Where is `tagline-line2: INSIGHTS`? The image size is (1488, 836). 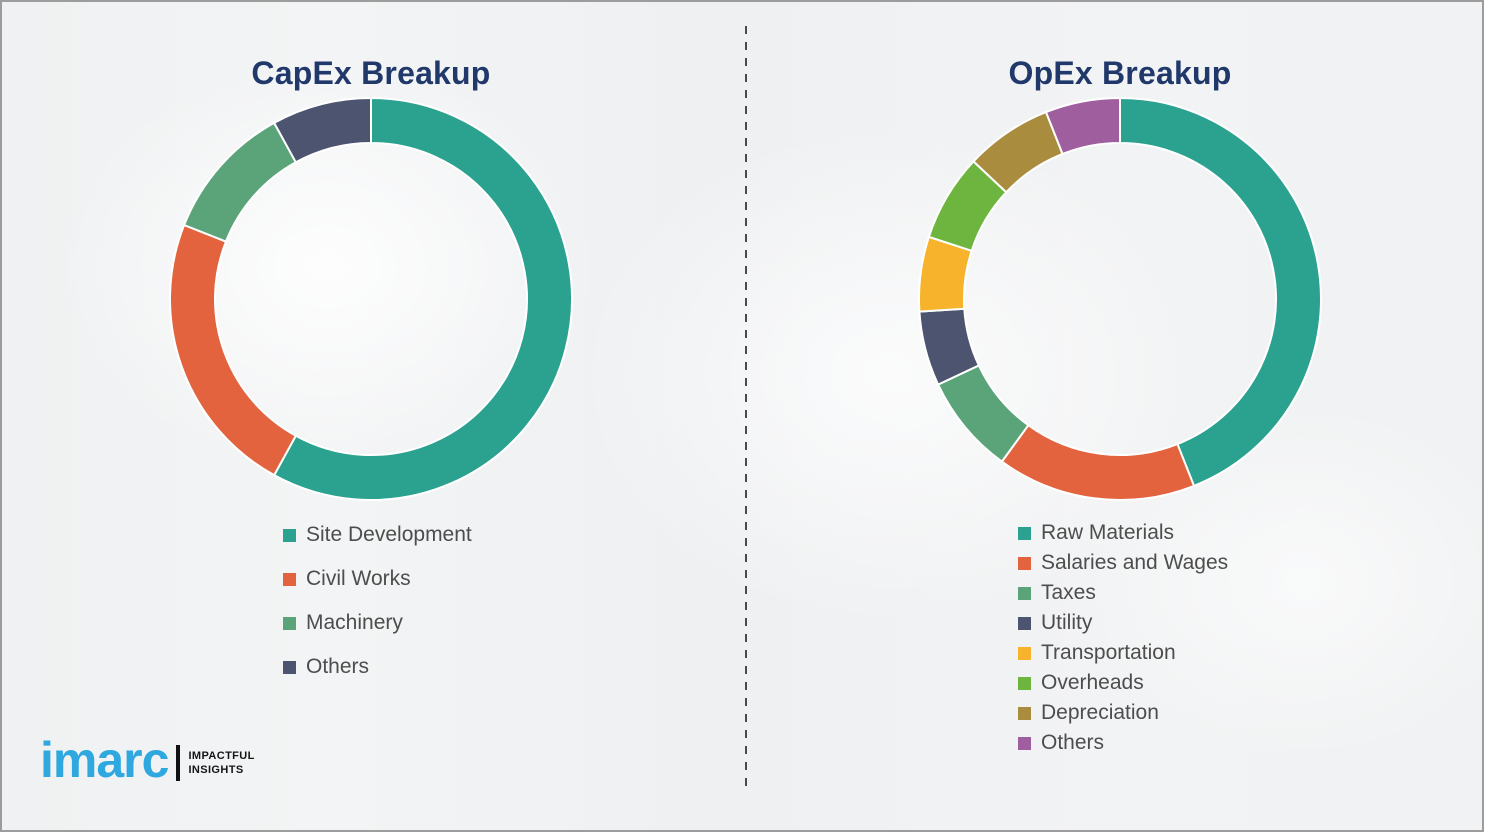 tagline-line2: INSIGHTS is located at coordinates (216, 770).